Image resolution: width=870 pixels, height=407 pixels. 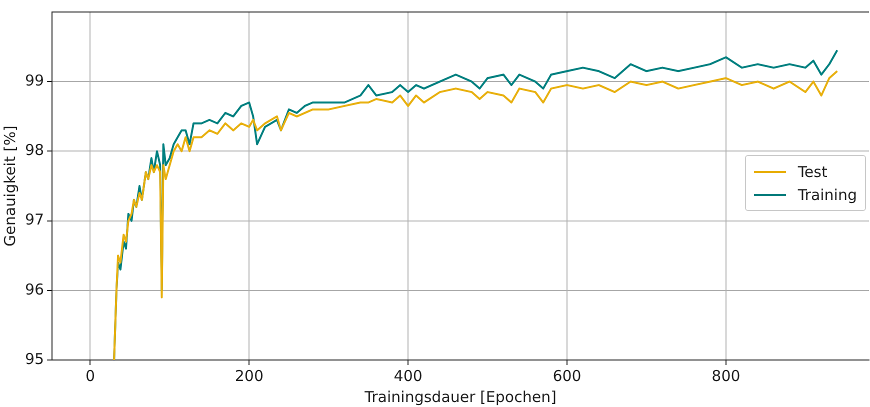 What do you see at coordinates (460, 397) in the screenshot?
I see `x-axis-title: Trainingsdauer [Epochen]` at bounding box center [460, 397].